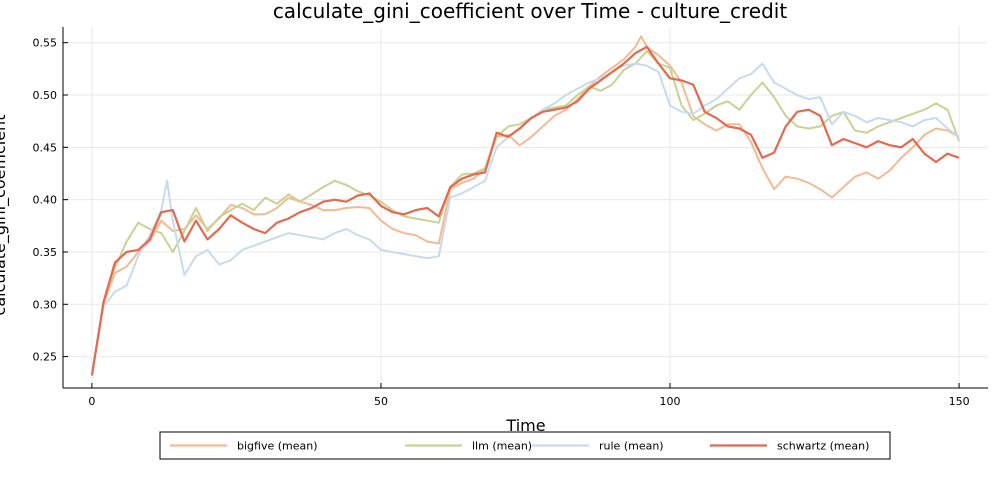  What do you see at coordinates (670, 401) in the screenshot?
I see `x-tick-label: 100` at bounding box center [670, 401].